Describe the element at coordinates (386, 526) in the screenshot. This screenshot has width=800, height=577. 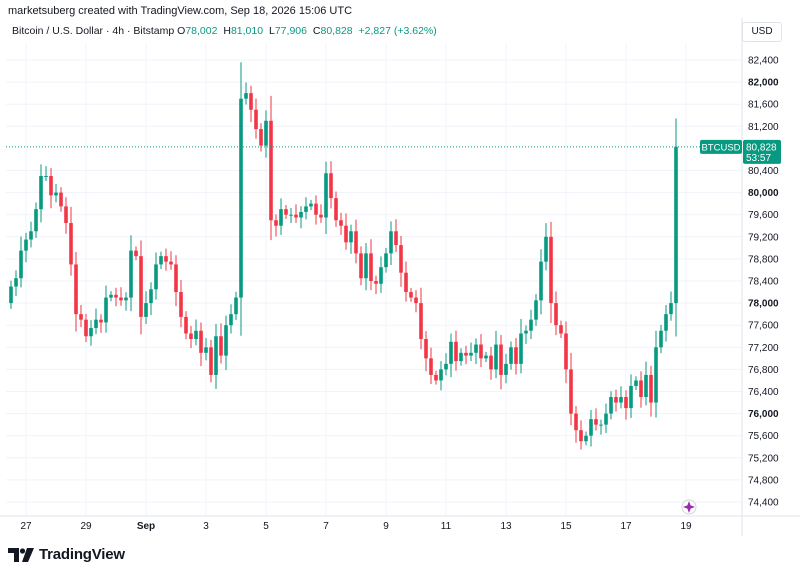
I see `time-tick-label: 9` at that location.